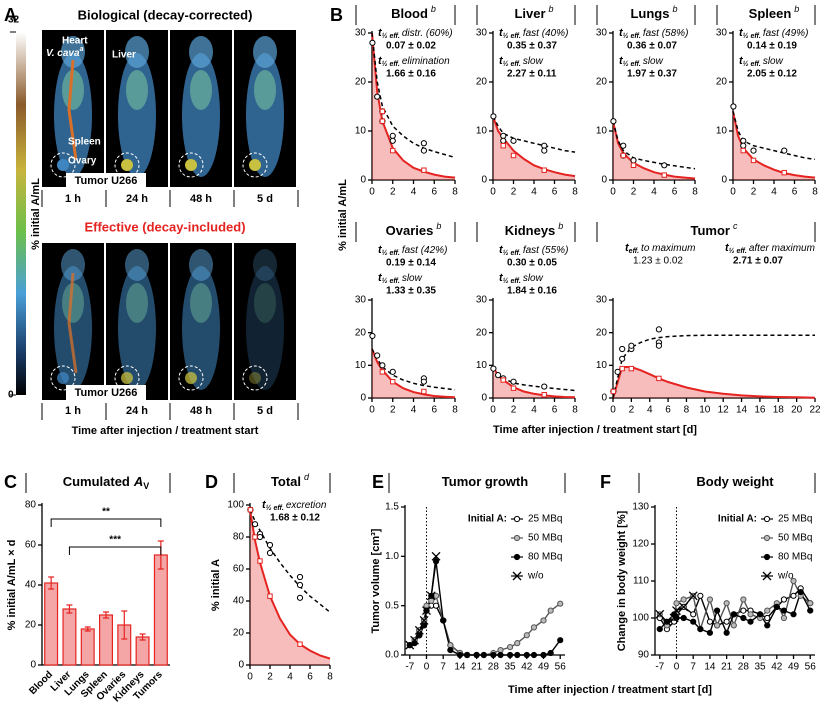 Image resolution: width=825 pixels, height=706 pixels. I want to click on organ-label: V. cavaa, so click(65, 52).